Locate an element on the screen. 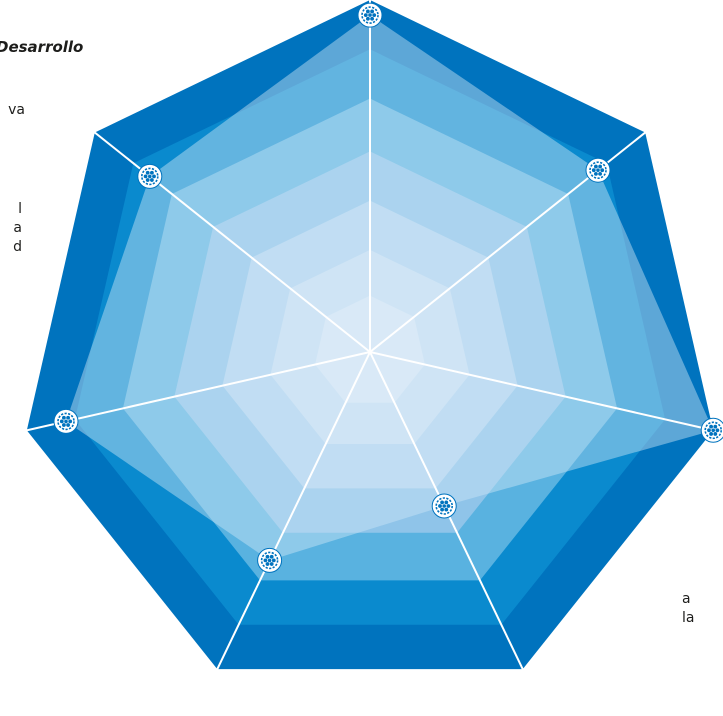 This screenshot has width=723, height=716. left-label-fragment-2-line-1: l is located at coordinates (20, 209).